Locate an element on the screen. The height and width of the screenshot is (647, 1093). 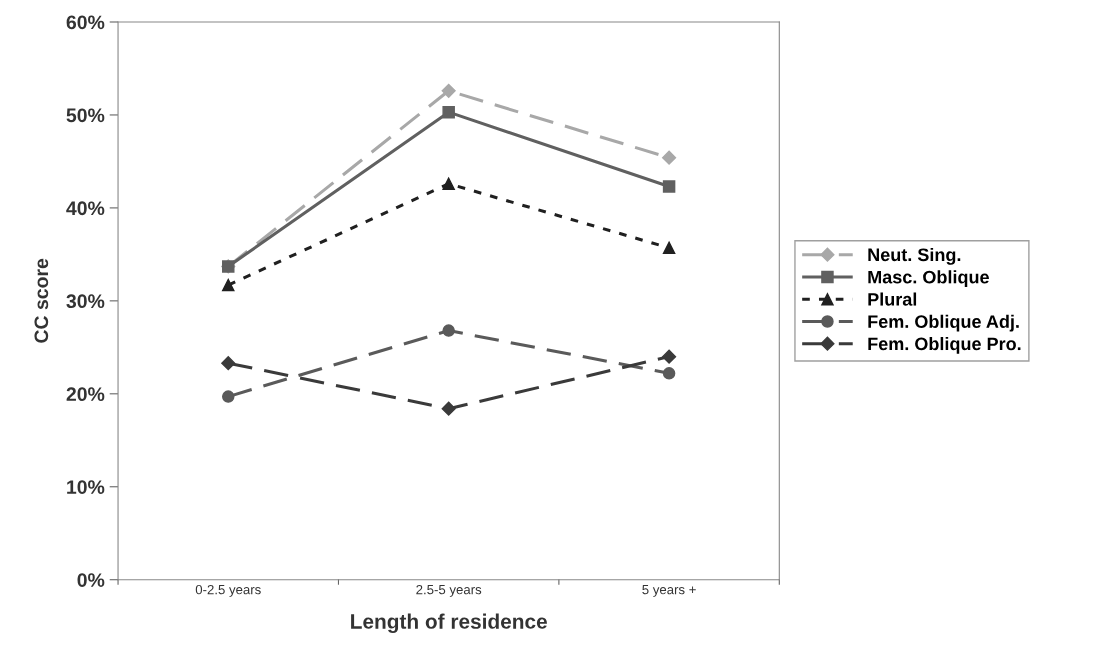
legend-label: Fem. Oblique Adj. is located at coordinates (943, 323).